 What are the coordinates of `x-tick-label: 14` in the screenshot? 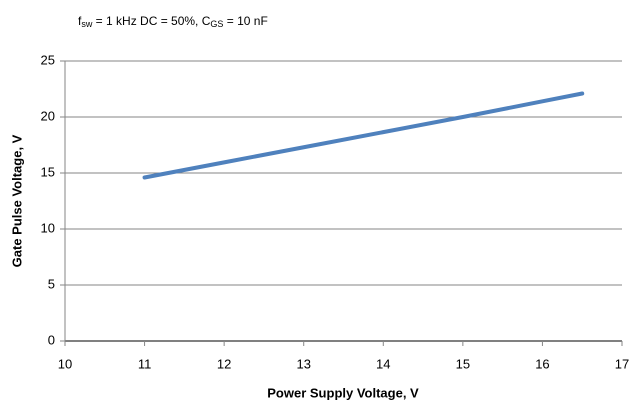 It's located at (383, 363).